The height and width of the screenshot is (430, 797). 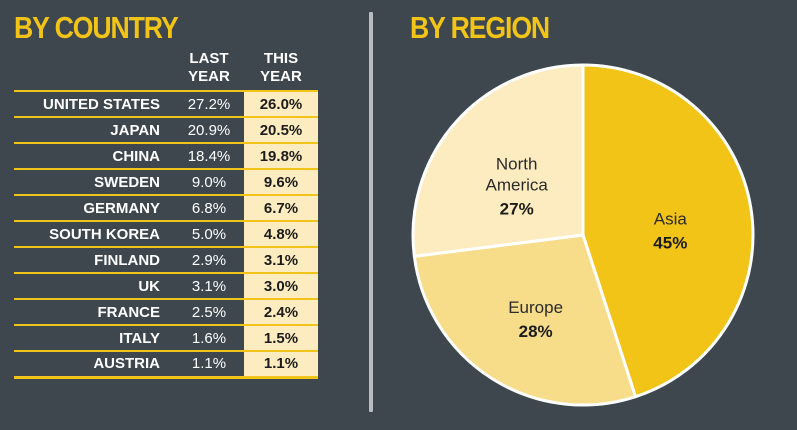 I want to click on country-name-cell: SWEDEN, so click(x=94, y=182).